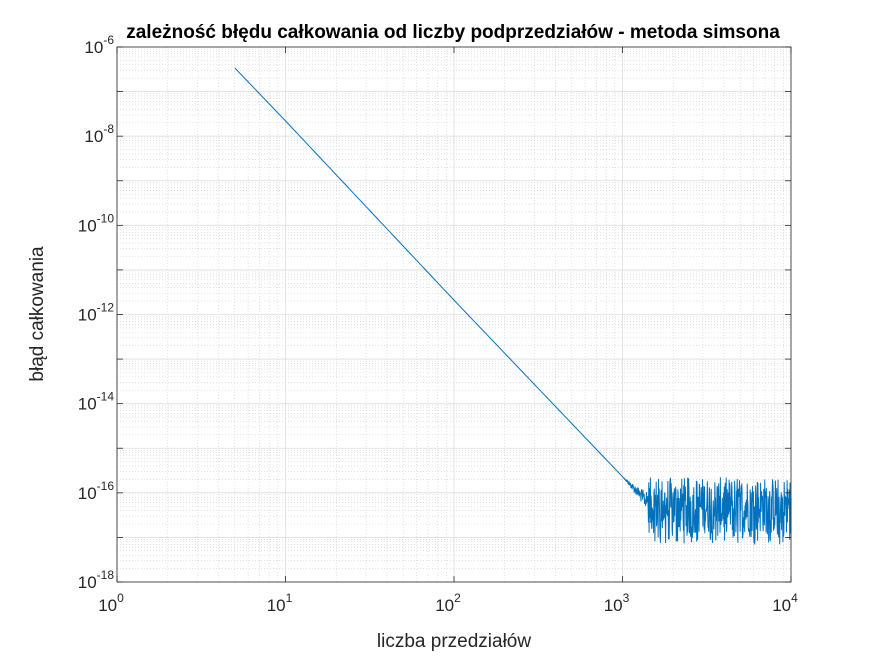 The width and height of the screenshot is (875, 656). Describe the element at coordinates (96, 580) in the screenshot. I see `y-tick-label: 10⁻¹⁸` at that location.